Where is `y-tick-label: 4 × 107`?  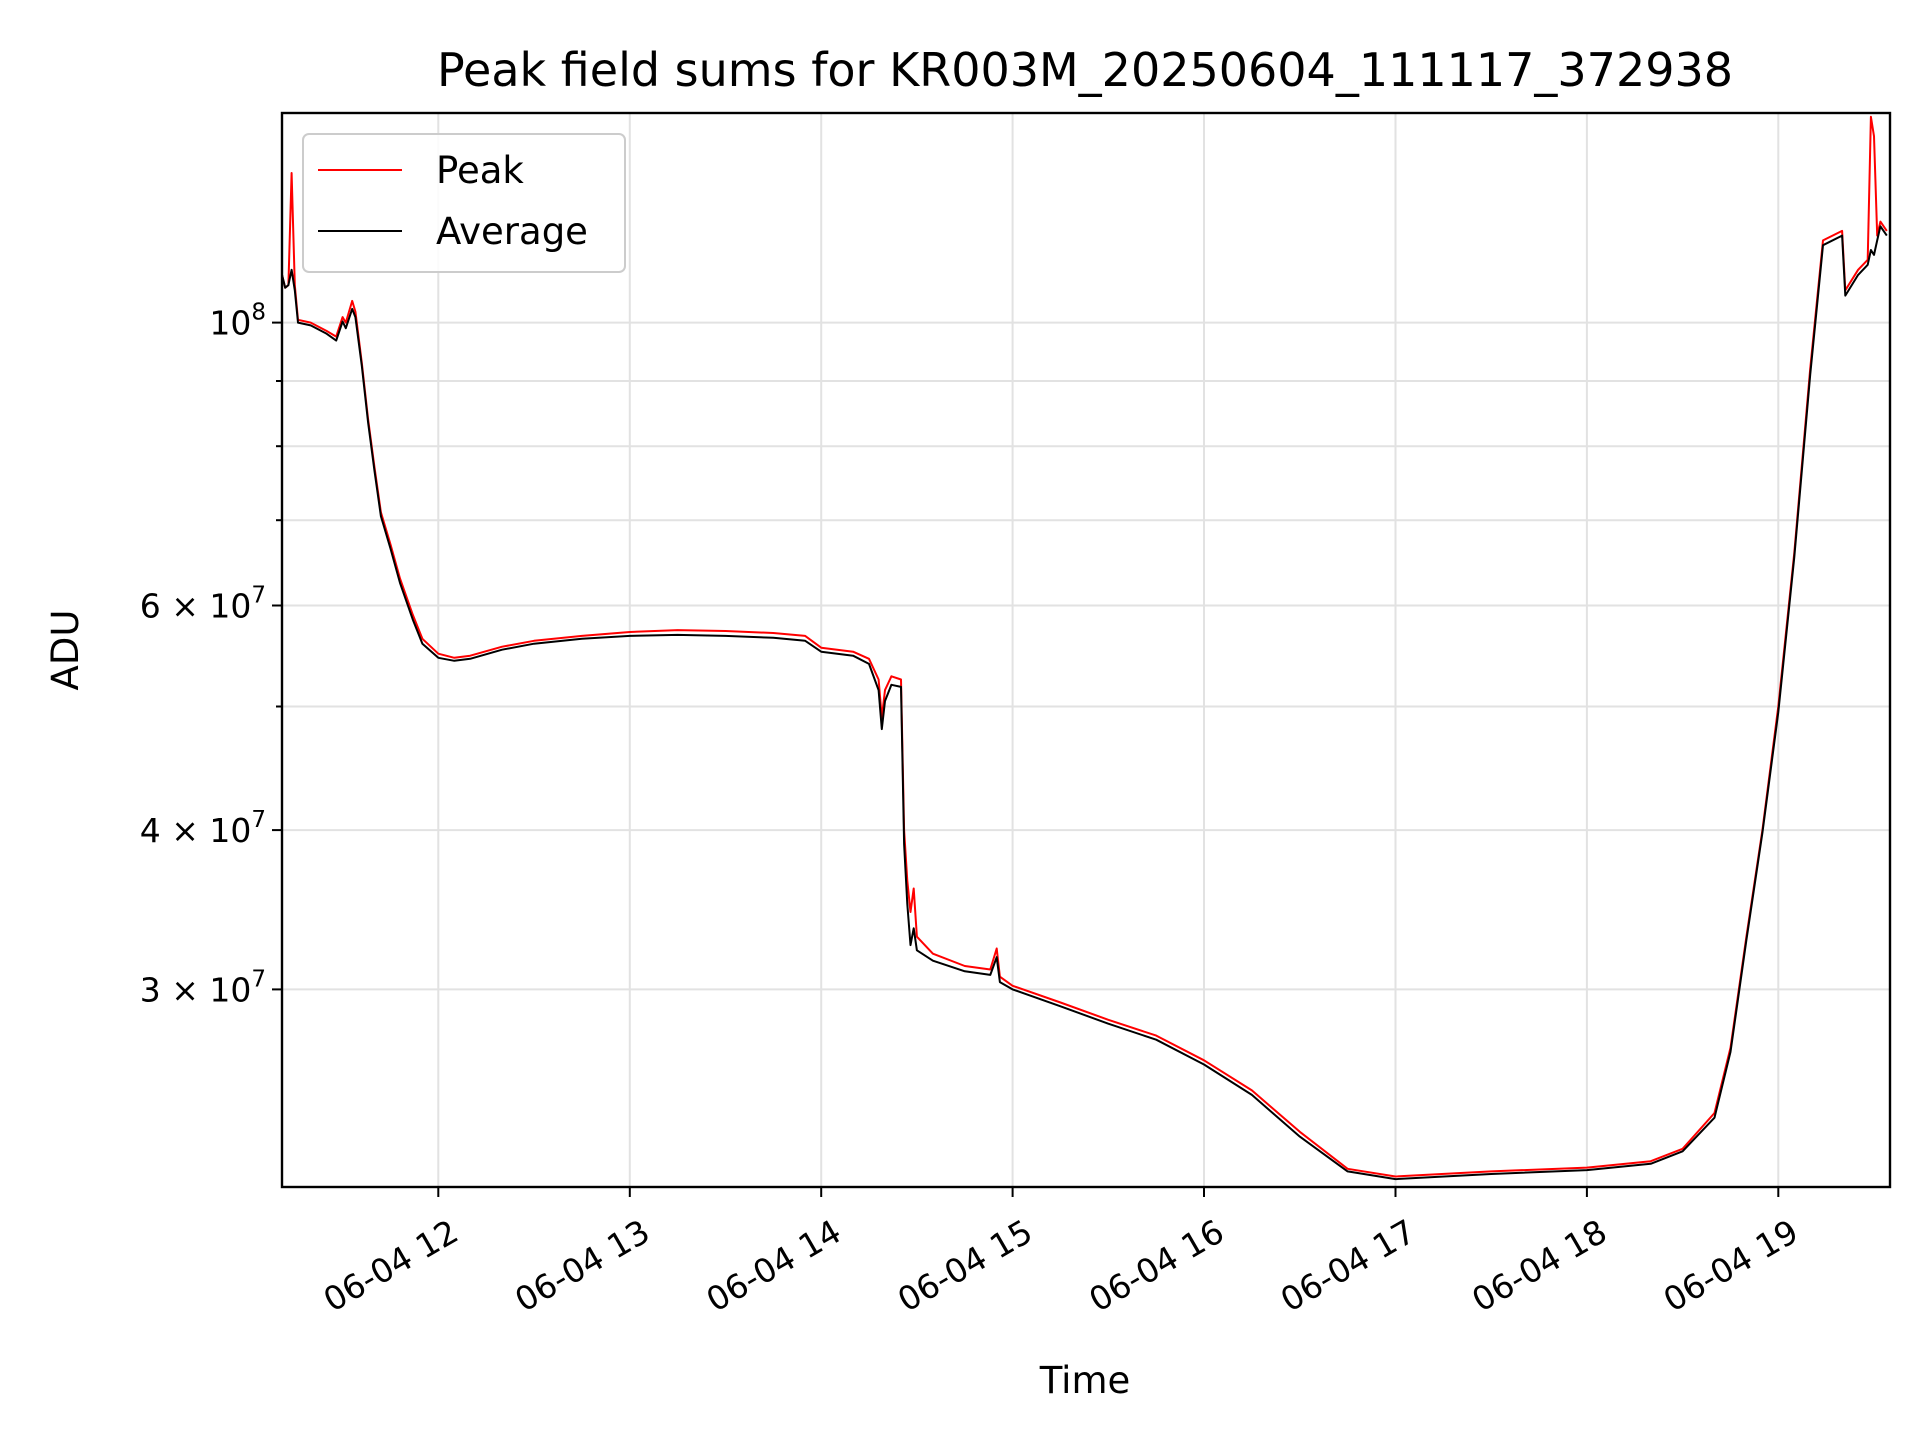
y-tick-label: 4 × 107 is located at coordinates (203, 828).